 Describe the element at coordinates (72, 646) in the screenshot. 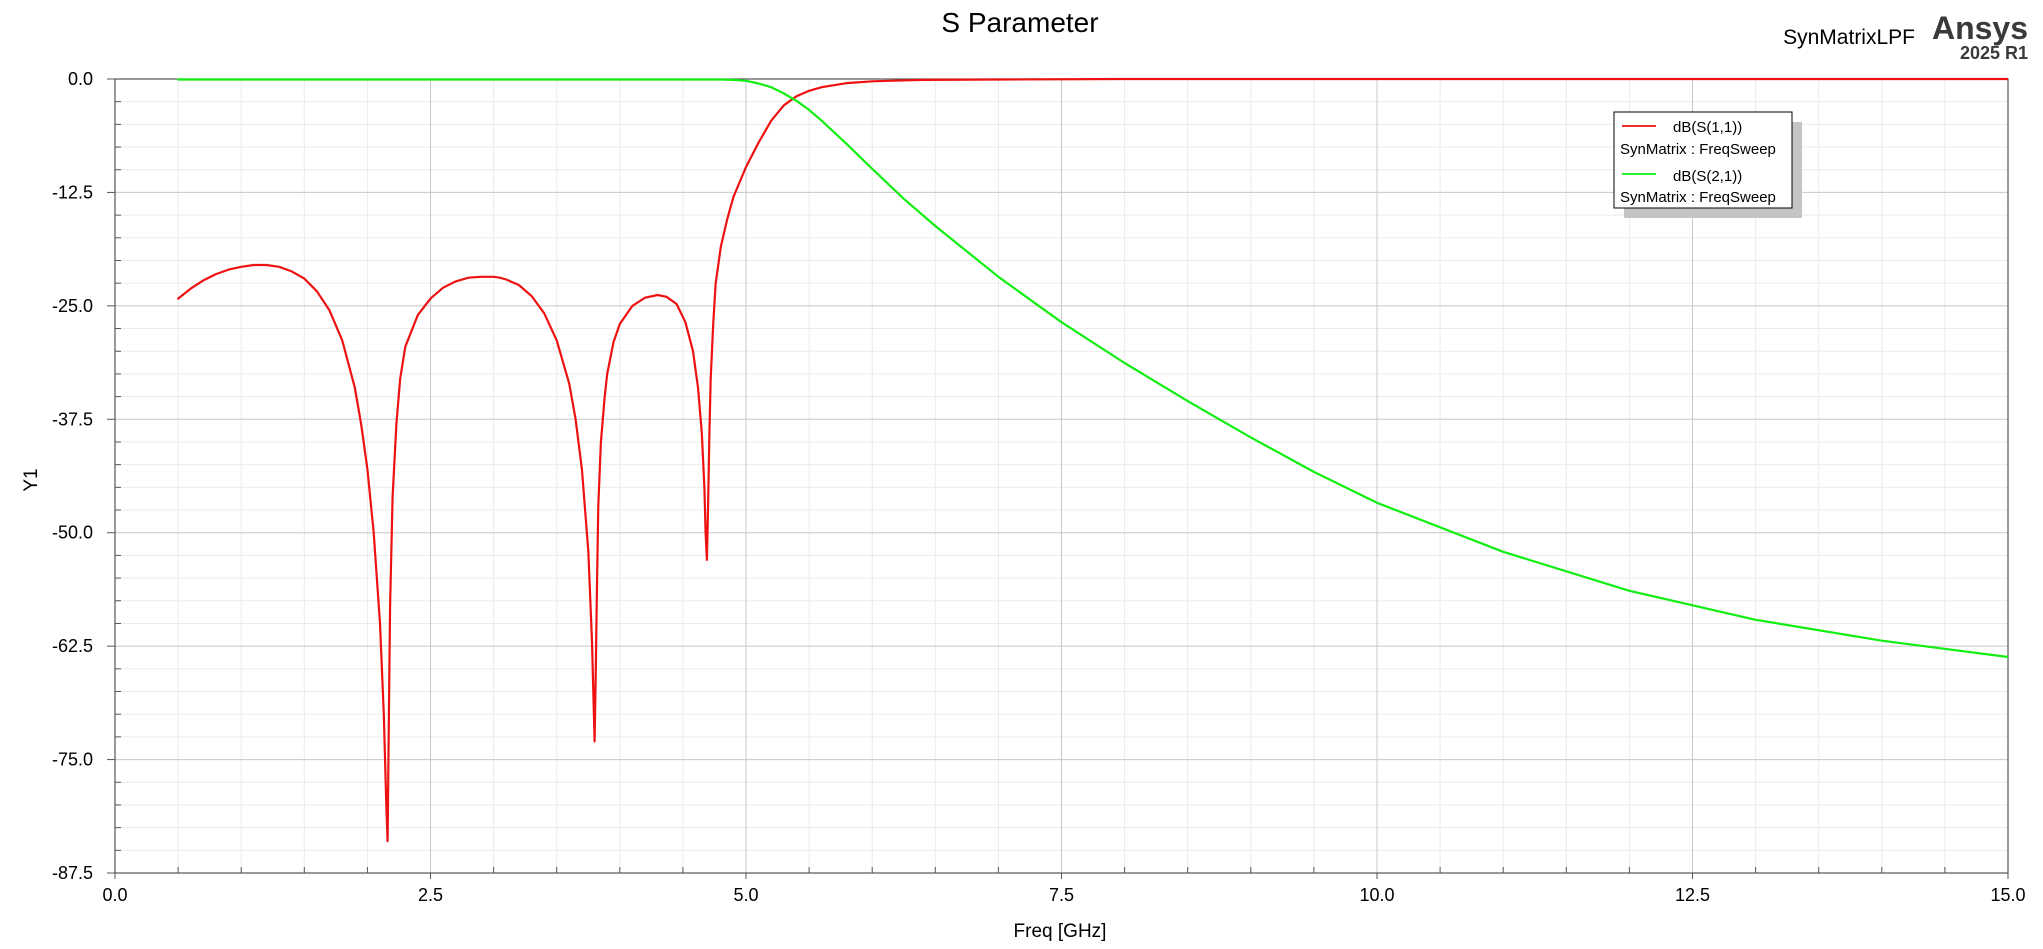

I see `y-tick-label: -62.5` at that location.